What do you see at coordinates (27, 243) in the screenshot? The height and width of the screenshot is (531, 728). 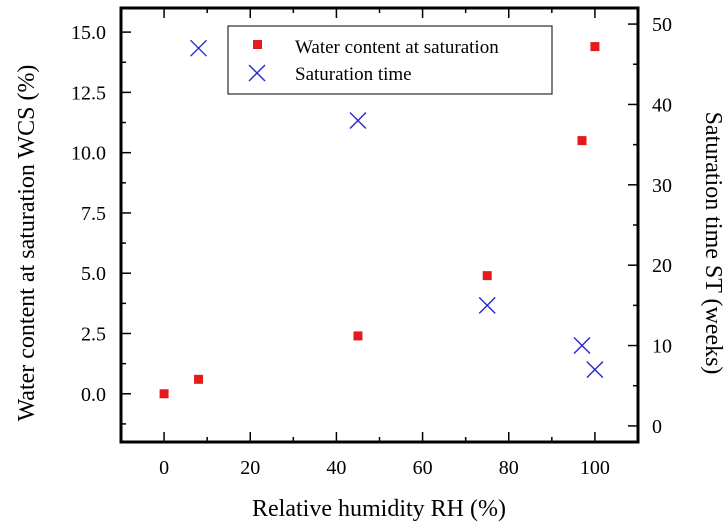 I see `y-axis-left-title: Water content at saturation WCS (%)` at bounding box center [27, 243].